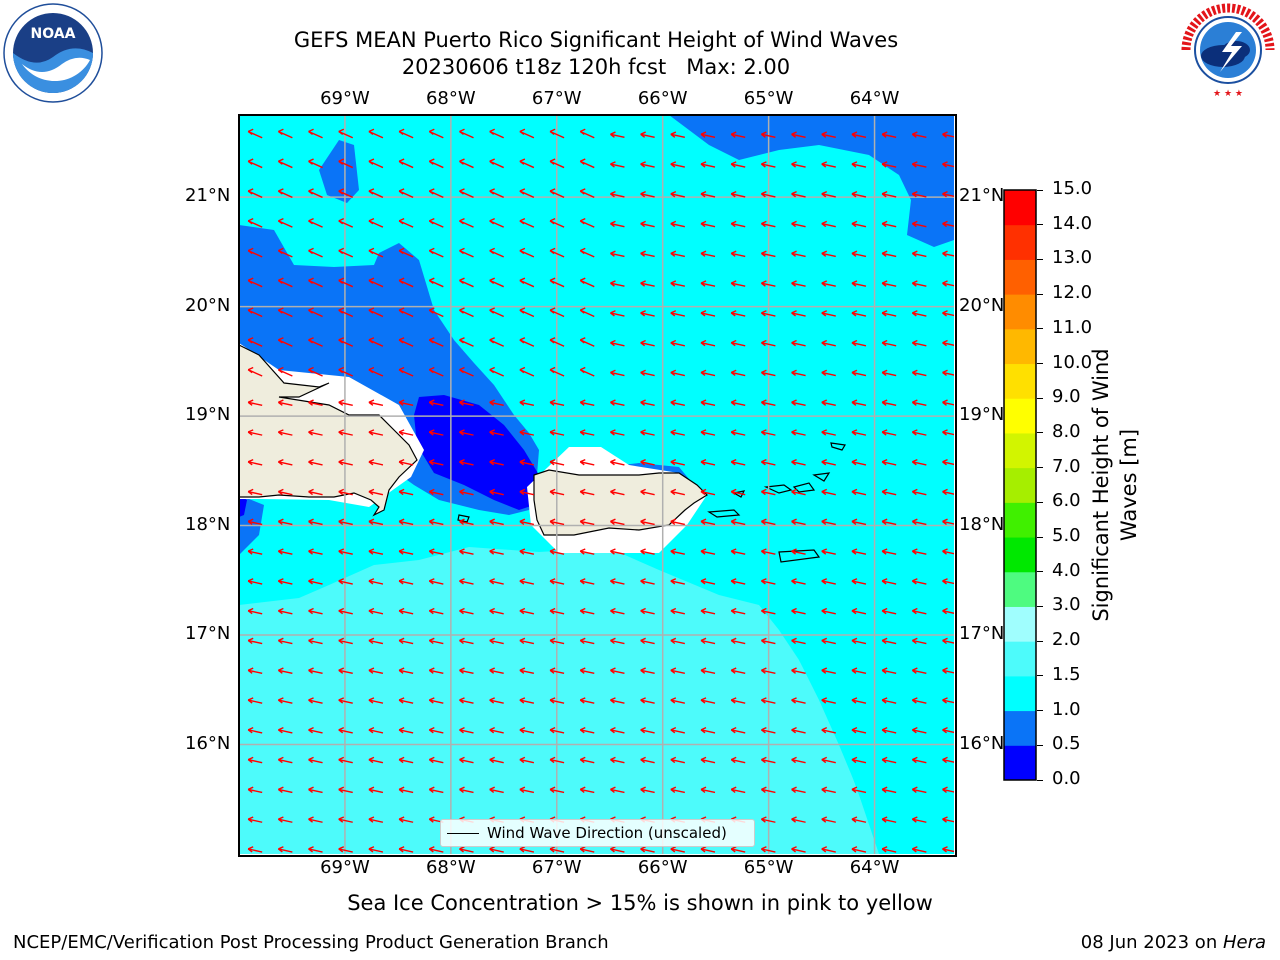  Describe the element at coordinates (1040, 398) in the screenshot. I see `colorbar-tick-mark` at that location.